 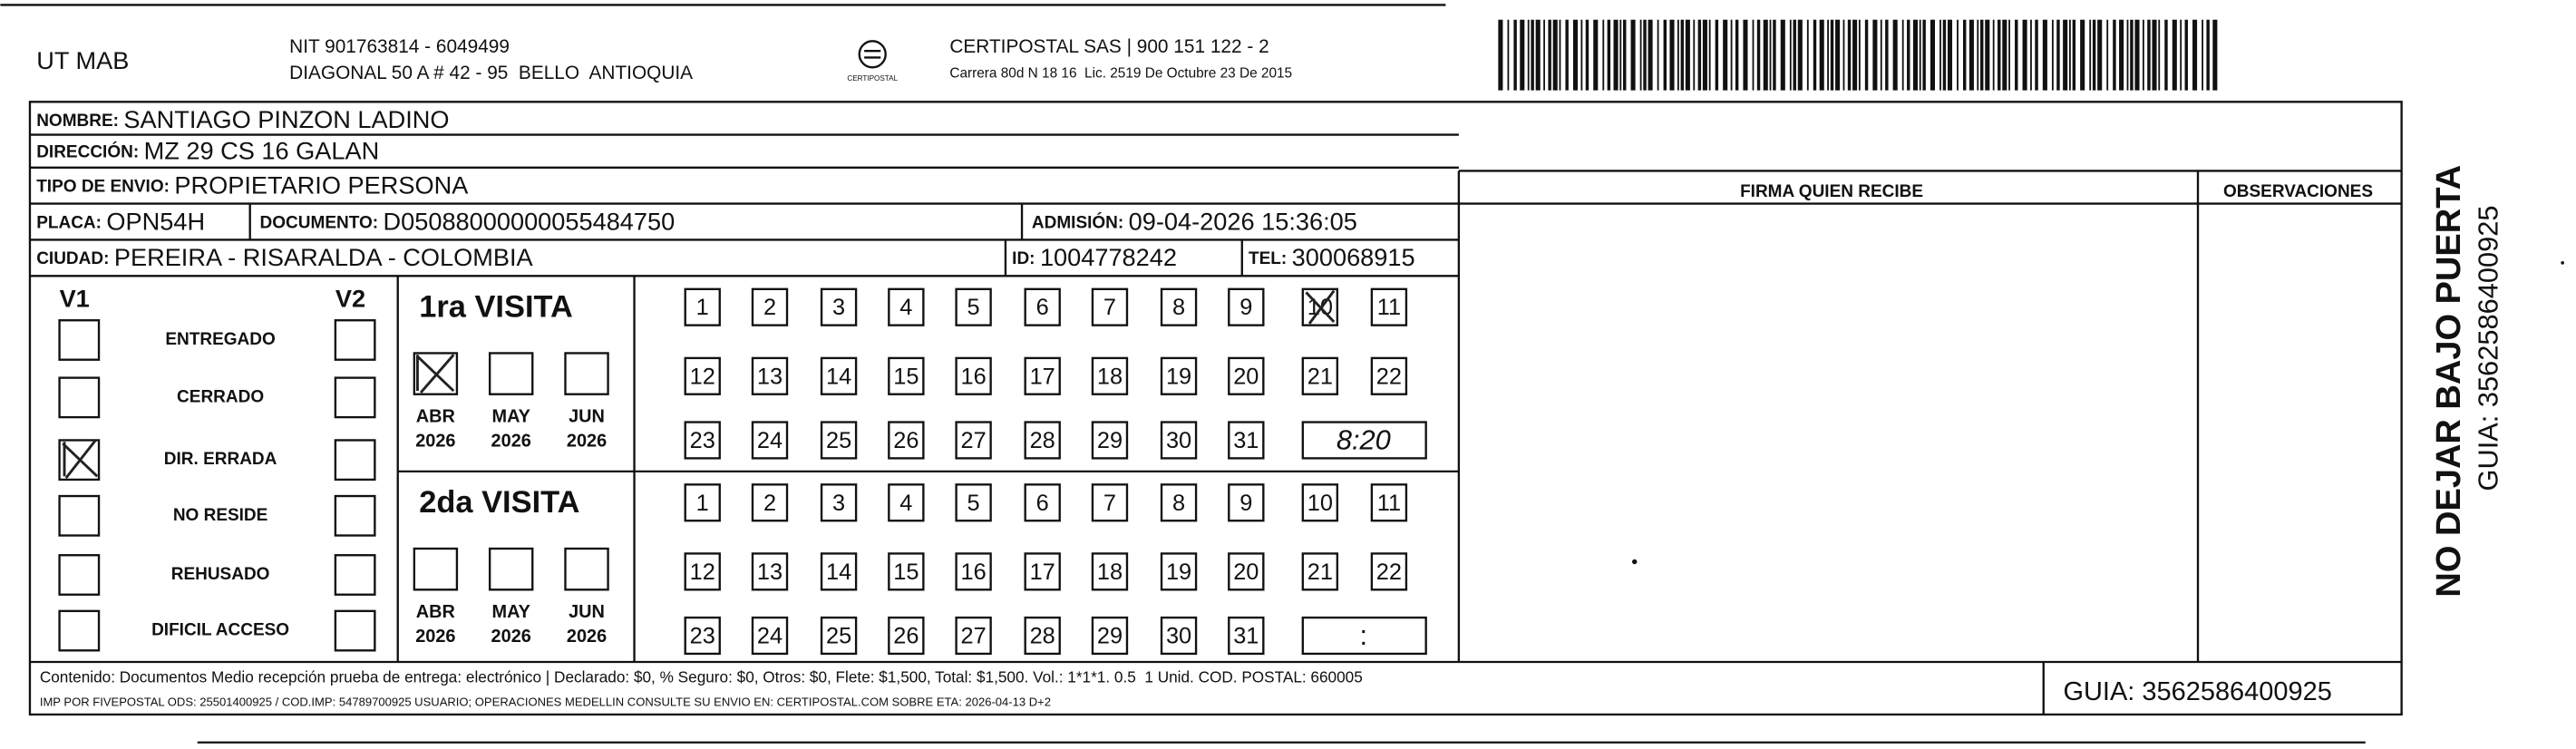 I want to click on logo-text: CERTIPOSTAL, so click(x=872, y=78).